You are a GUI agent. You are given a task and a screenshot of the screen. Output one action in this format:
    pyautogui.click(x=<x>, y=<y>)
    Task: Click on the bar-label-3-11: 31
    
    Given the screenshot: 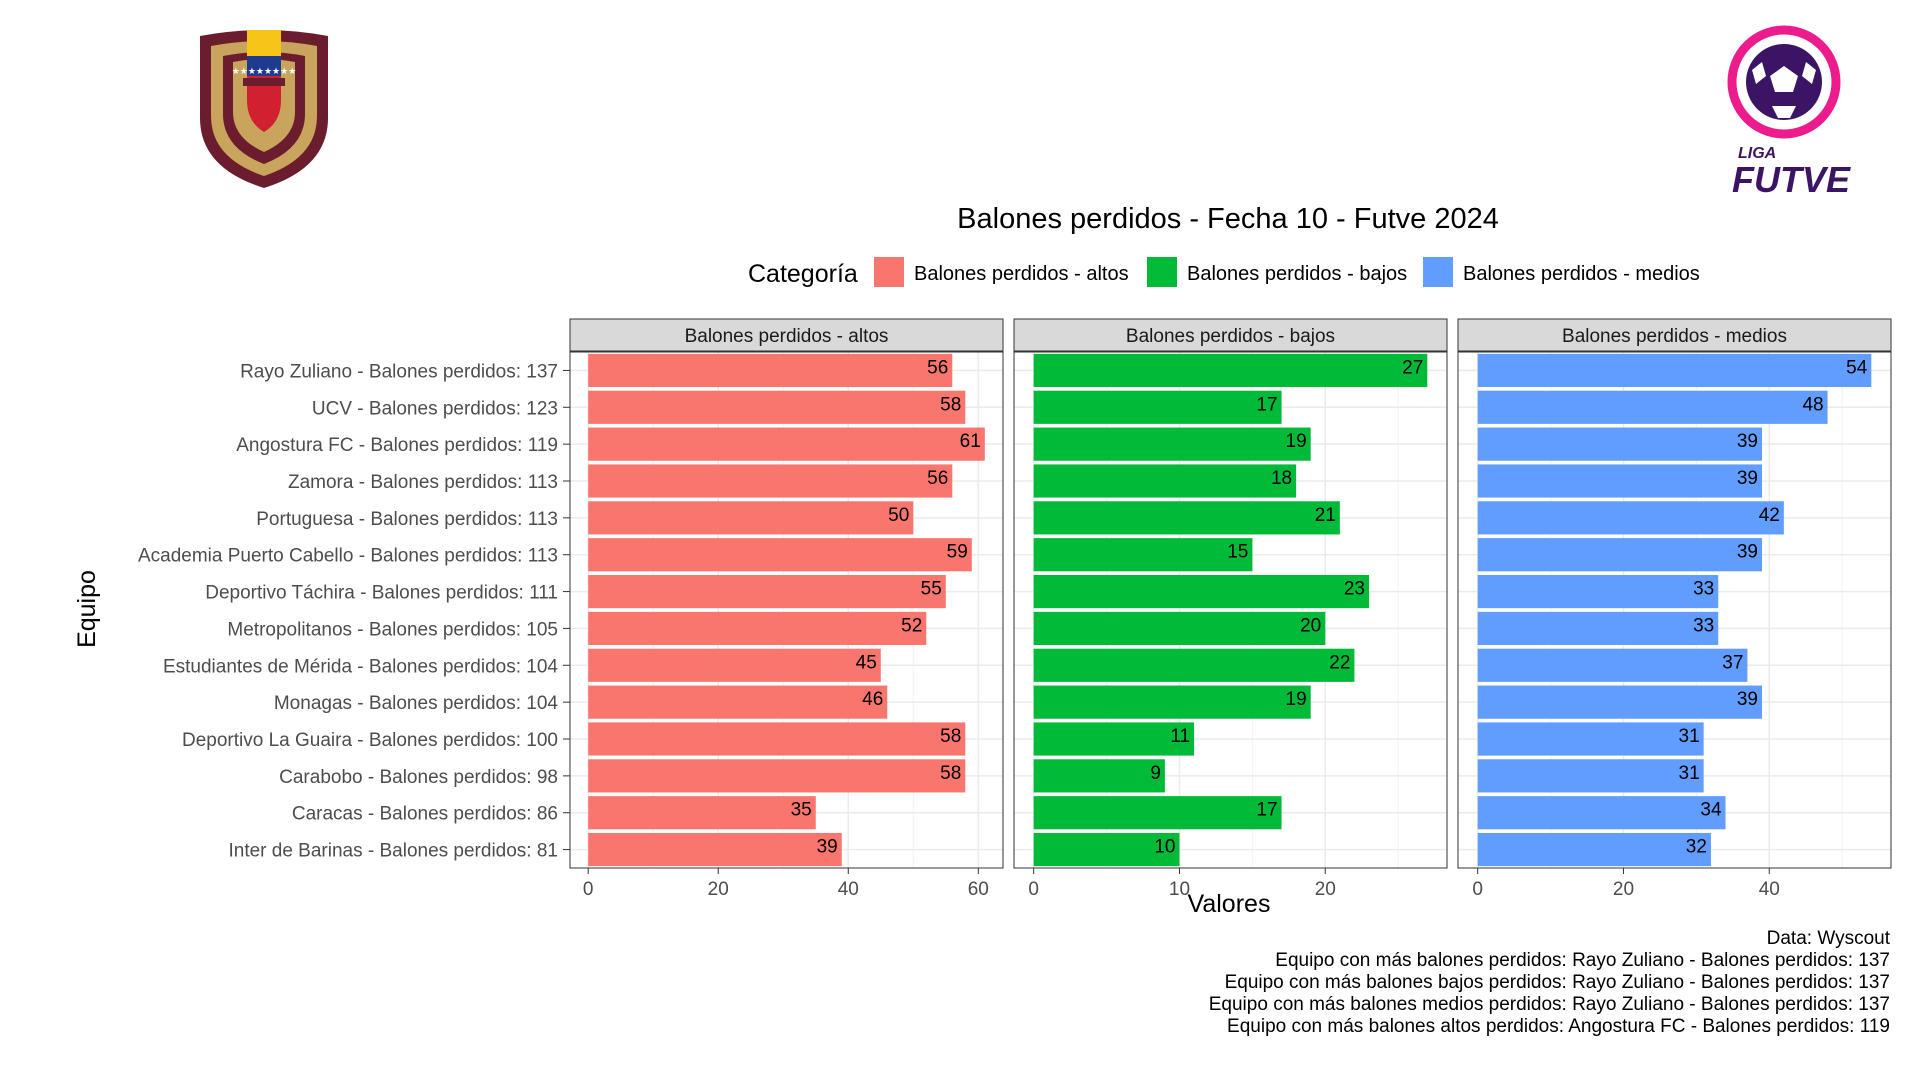 What is the action you would take?
    pyautogui.click(x=1689, y=736)
    